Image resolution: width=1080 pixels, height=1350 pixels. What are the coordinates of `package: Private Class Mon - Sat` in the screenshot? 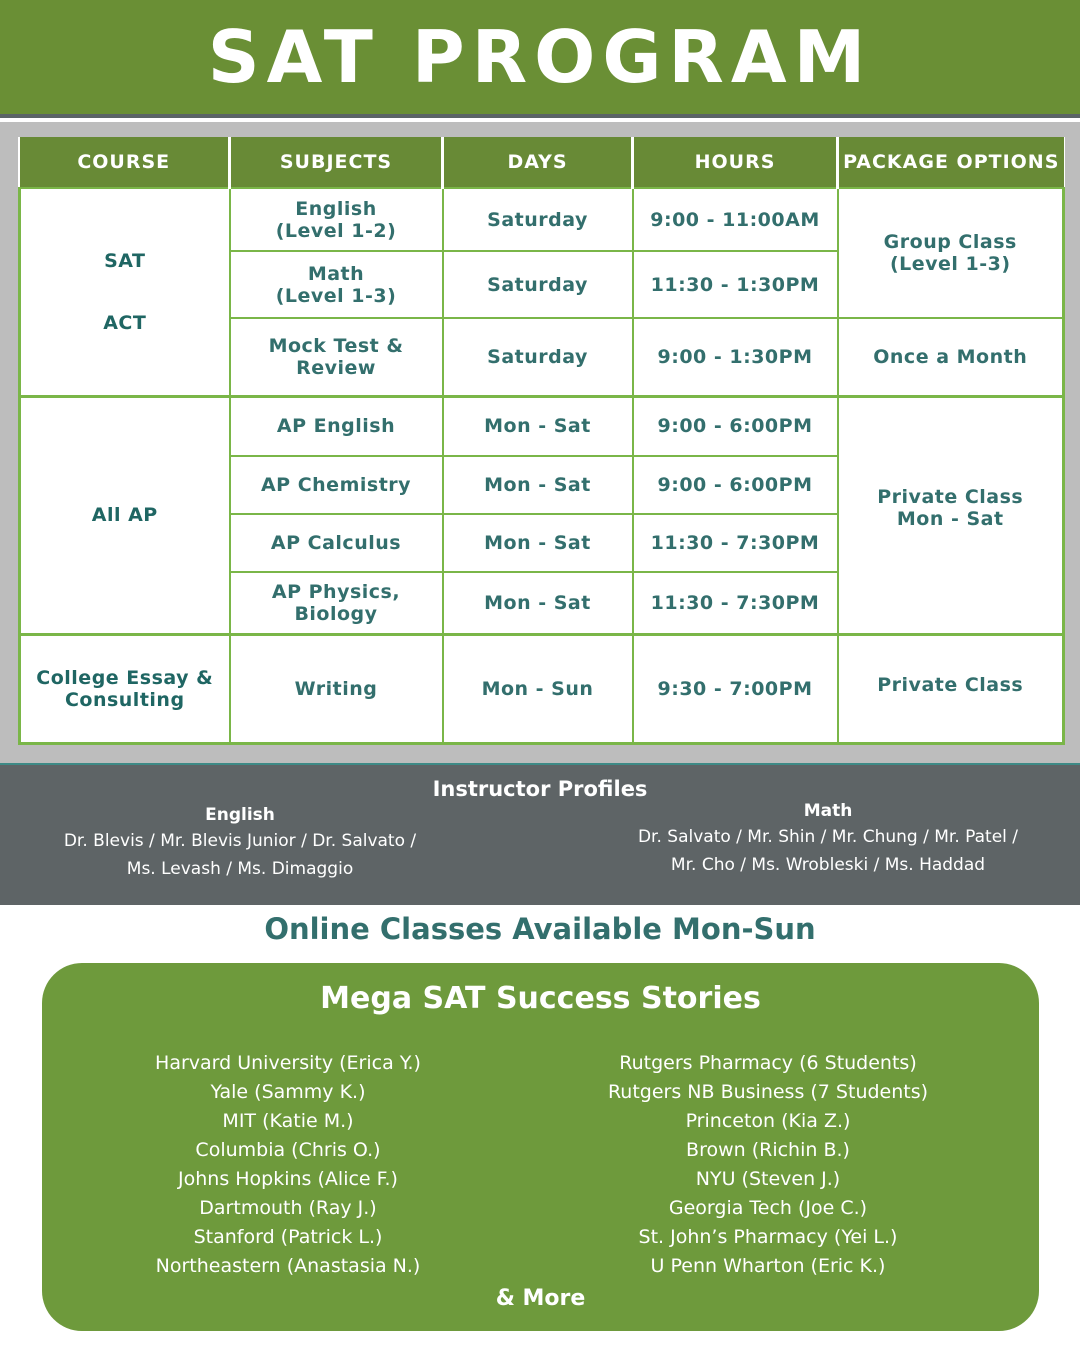 It's located at (950, 514).